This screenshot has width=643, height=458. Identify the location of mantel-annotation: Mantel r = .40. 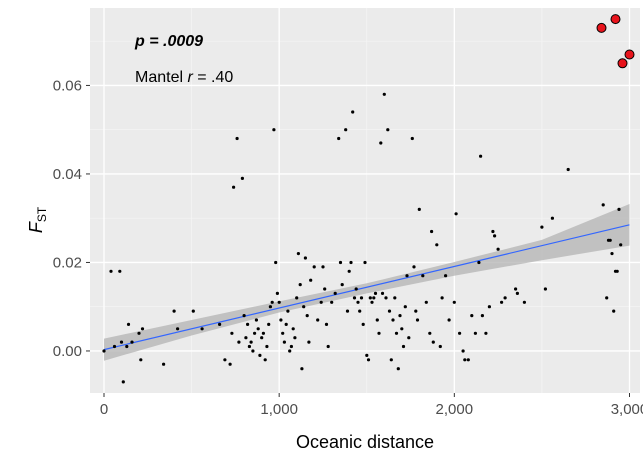
(184, 77).